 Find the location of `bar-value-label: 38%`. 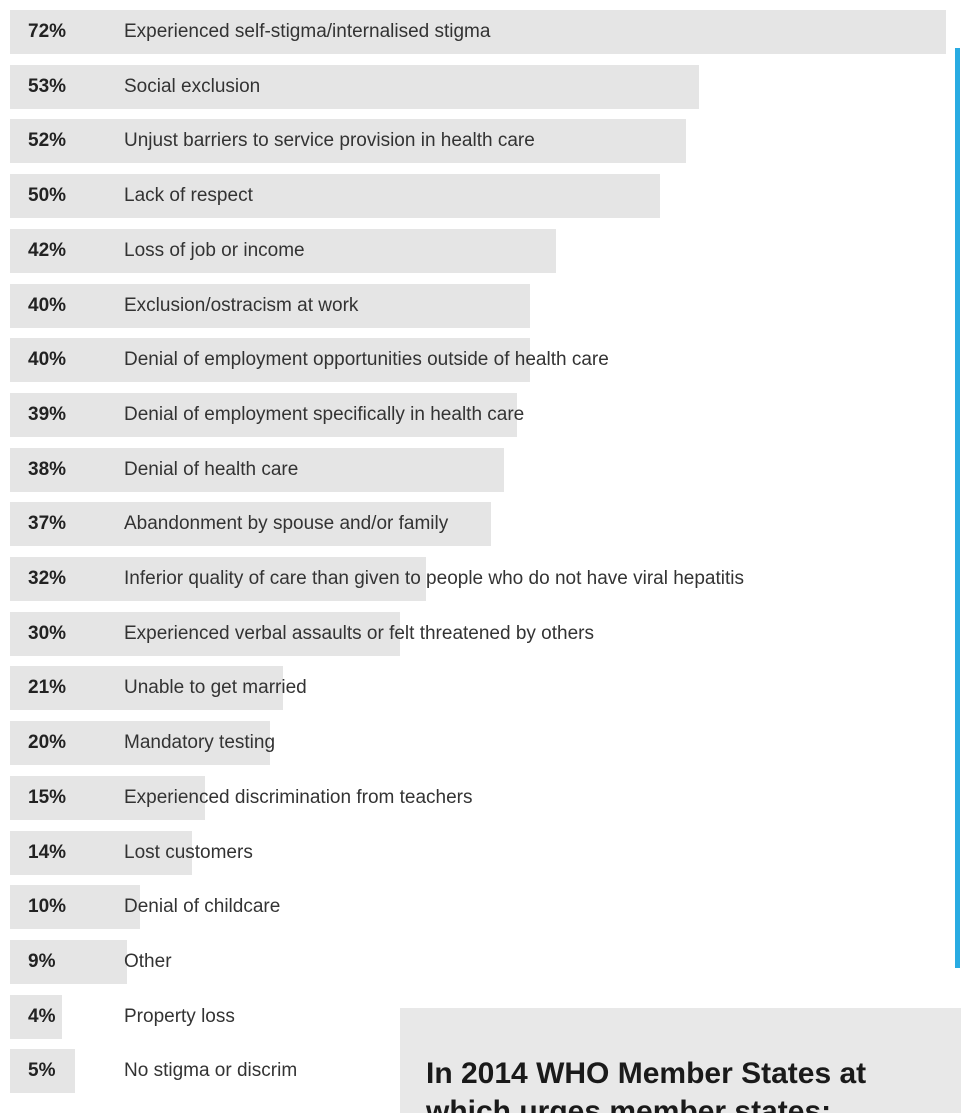

bar-value-label: 38% is located at coordinates (47, 469).